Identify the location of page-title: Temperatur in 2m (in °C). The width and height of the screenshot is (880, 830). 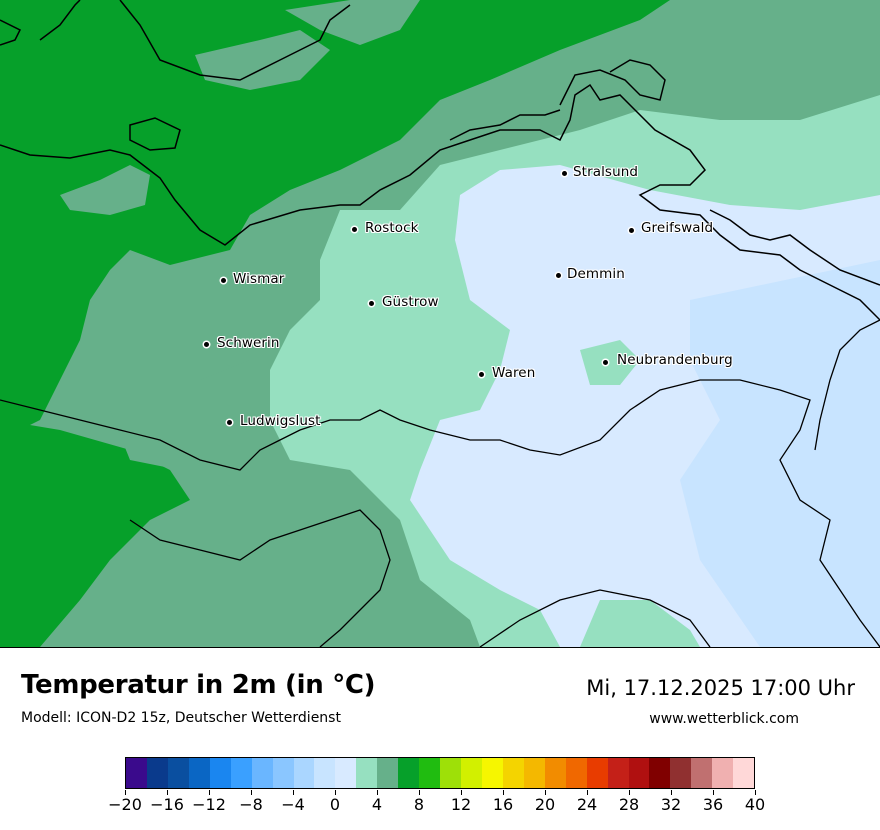
(198, 685).